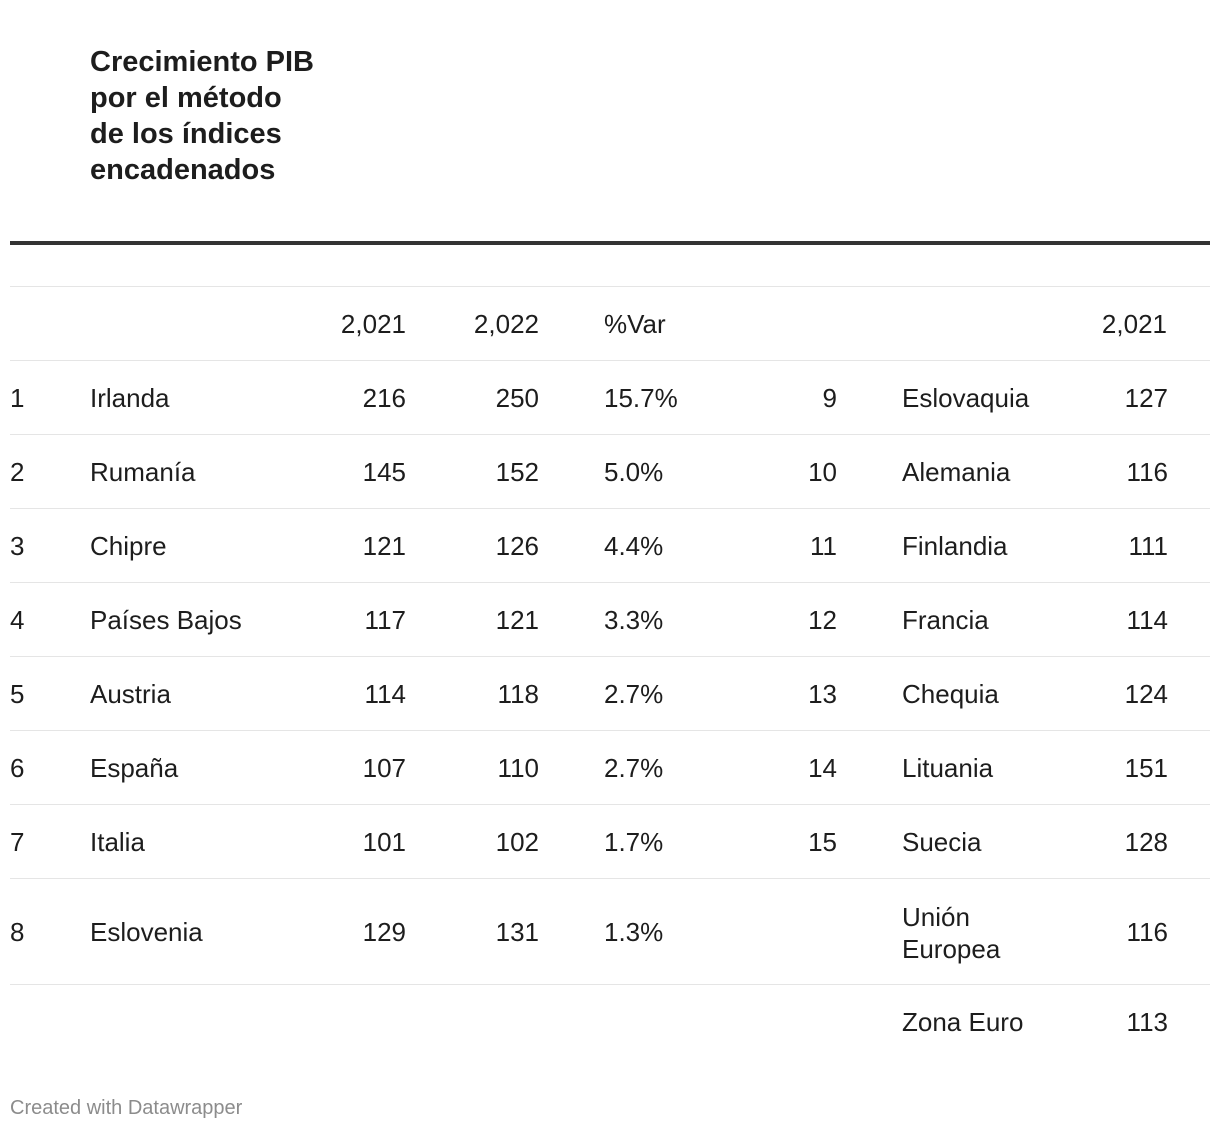 The width and height of the screenshot is (1220, 1134). What do you see at coordinates (385, 694) in the screenshot?
I see `value-2021-cell: 114` at bounding box center [385, 694].